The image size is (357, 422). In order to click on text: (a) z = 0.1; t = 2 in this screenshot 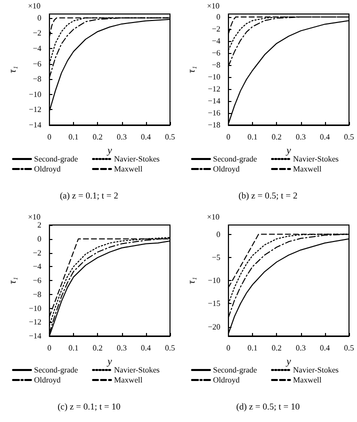, I will do `click(89, 195)`.